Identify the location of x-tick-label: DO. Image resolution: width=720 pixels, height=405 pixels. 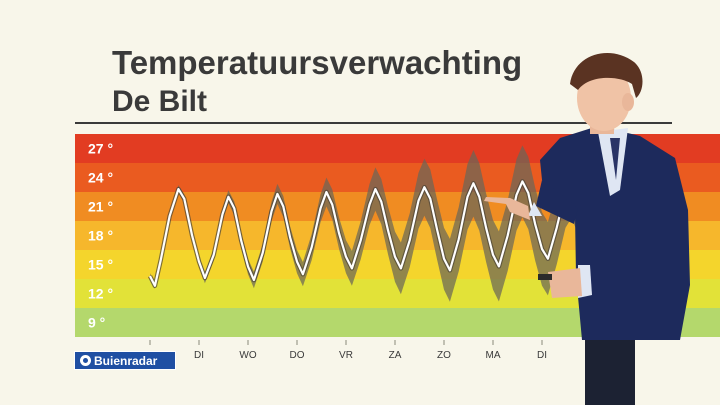
(297, 355).